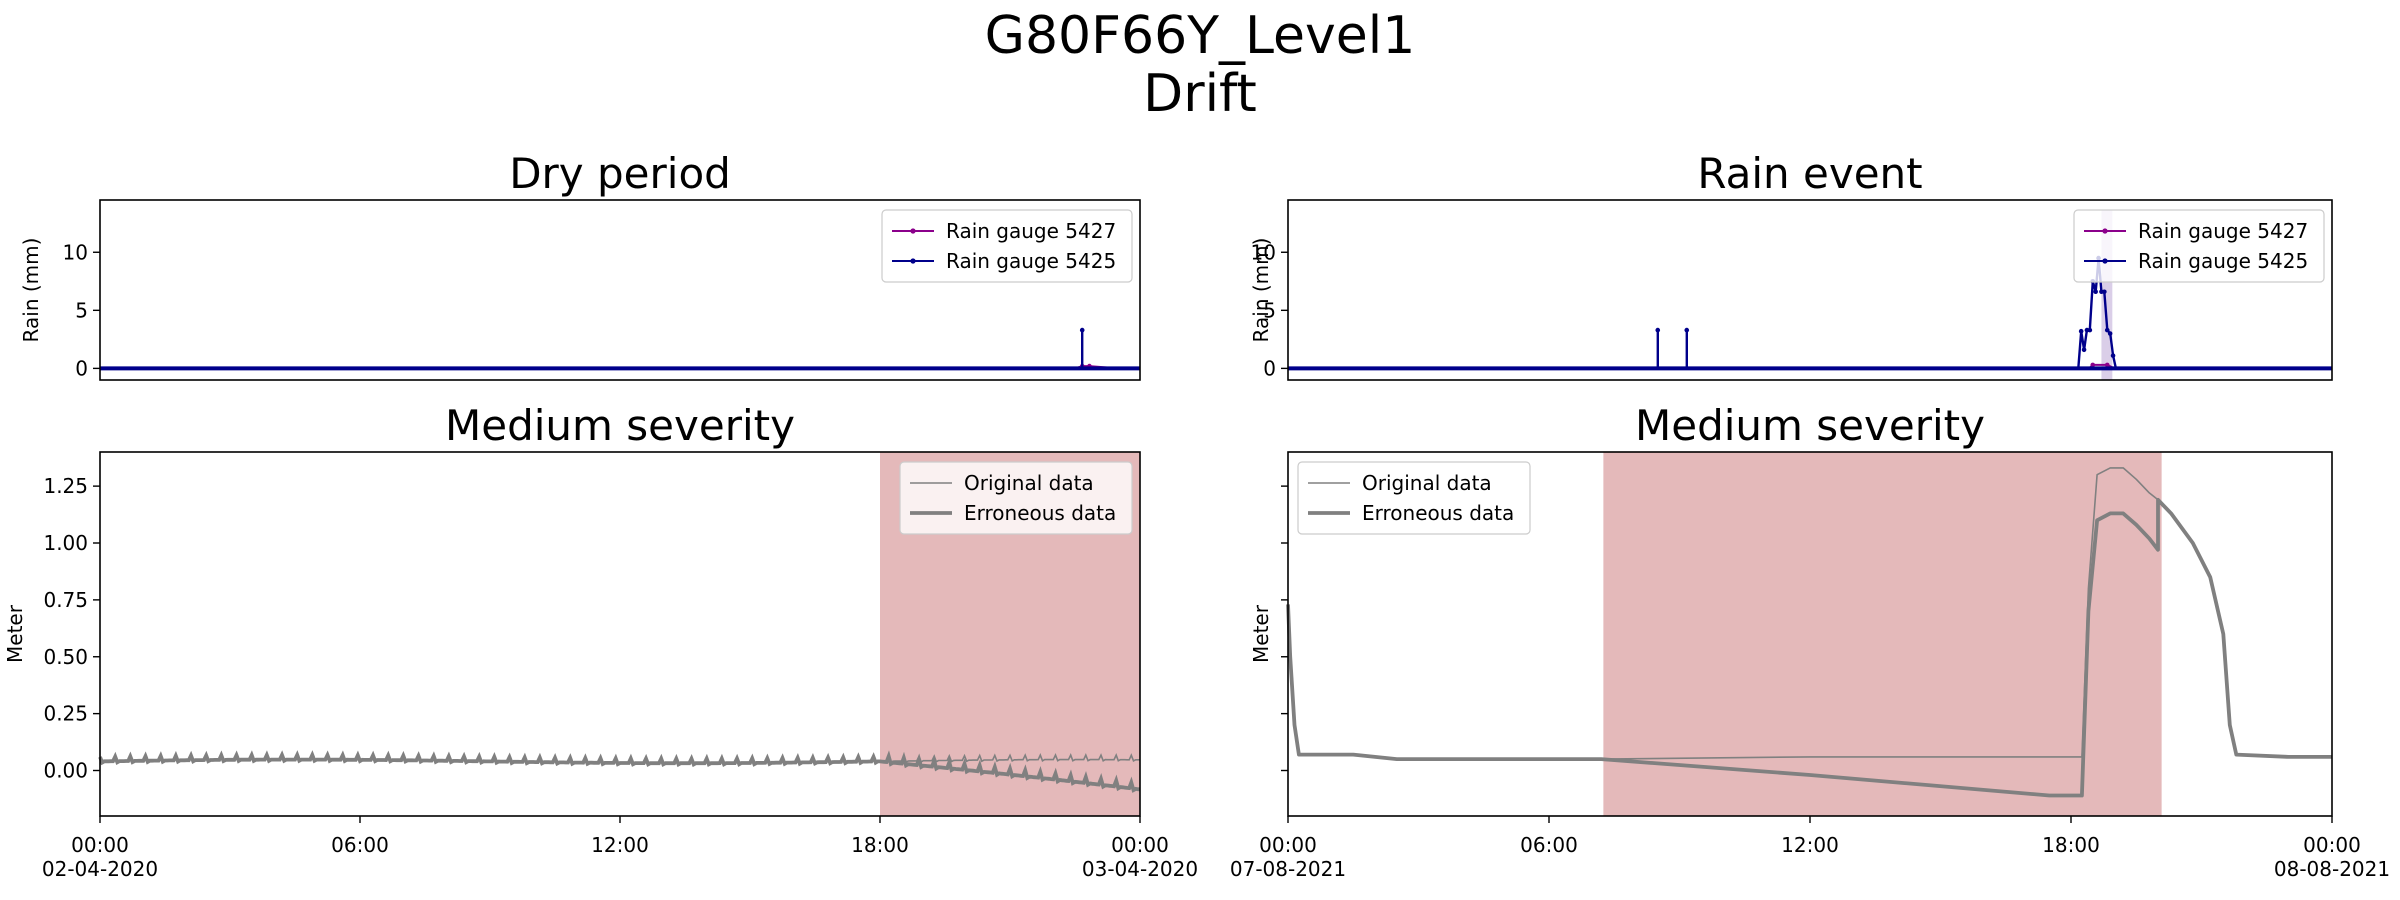  What do you see at coordinates (65, 486) in the screenshot?
I see `y-tick-label: 1.25` at bounding box center [65, 486].